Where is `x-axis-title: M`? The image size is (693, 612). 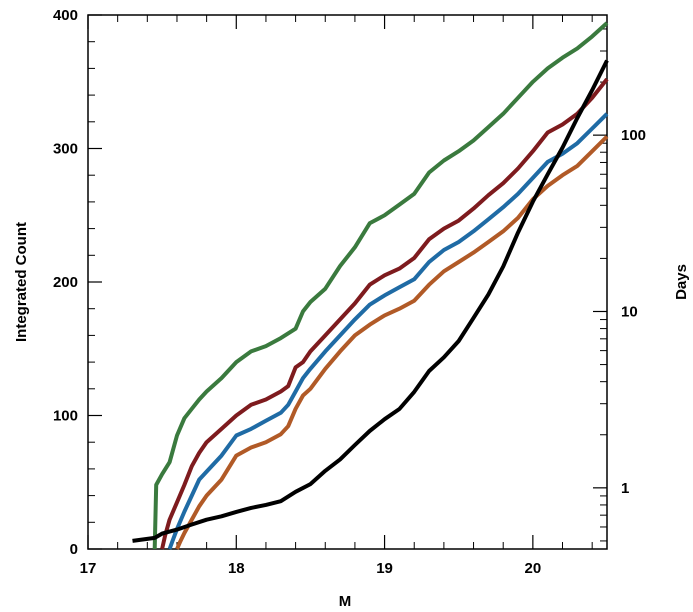
x-axis-title: M is located at coordinates (345, 601).